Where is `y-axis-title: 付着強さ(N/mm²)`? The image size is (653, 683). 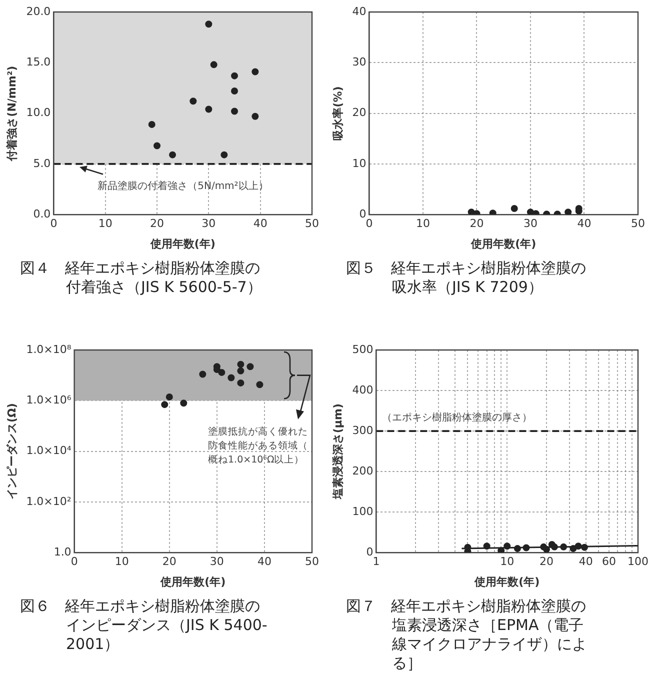 y-axis-title: 付着強さ(N/mm²) is located at coordinates (11, 114).